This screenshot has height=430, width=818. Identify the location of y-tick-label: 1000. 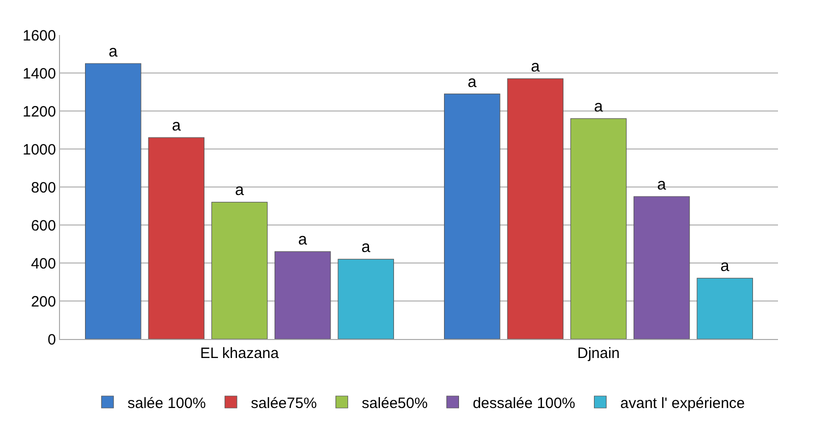
(39, 149).